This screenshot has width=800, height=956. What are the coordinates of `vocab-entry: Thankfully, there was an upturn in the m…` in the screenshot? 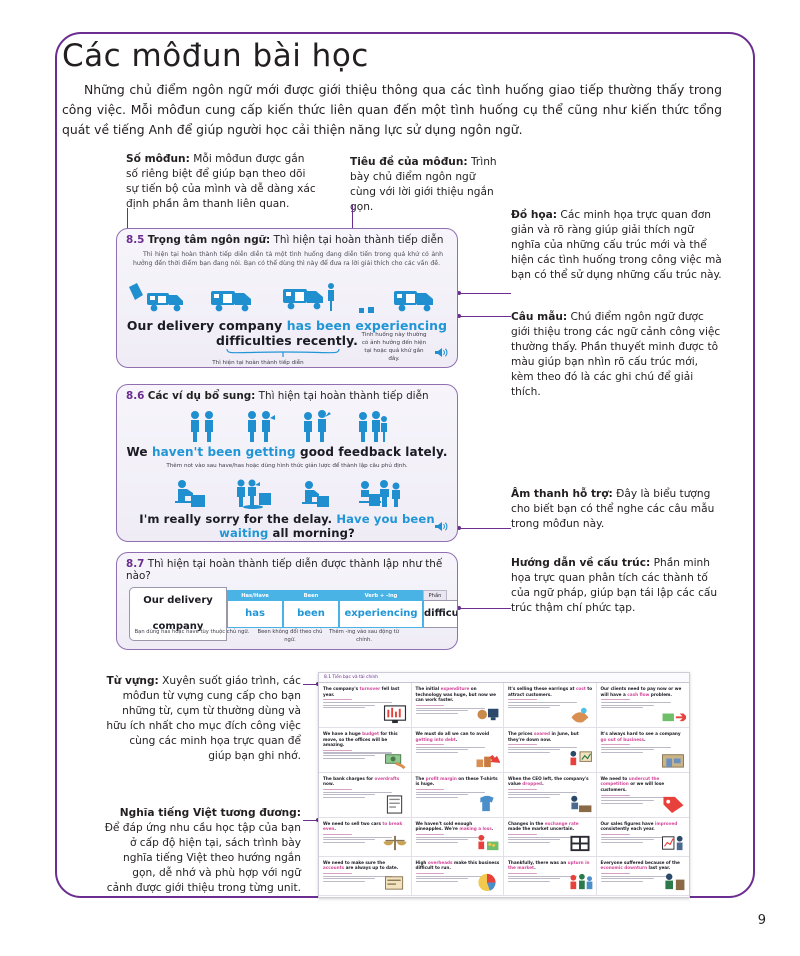 It's located at (550, 876).